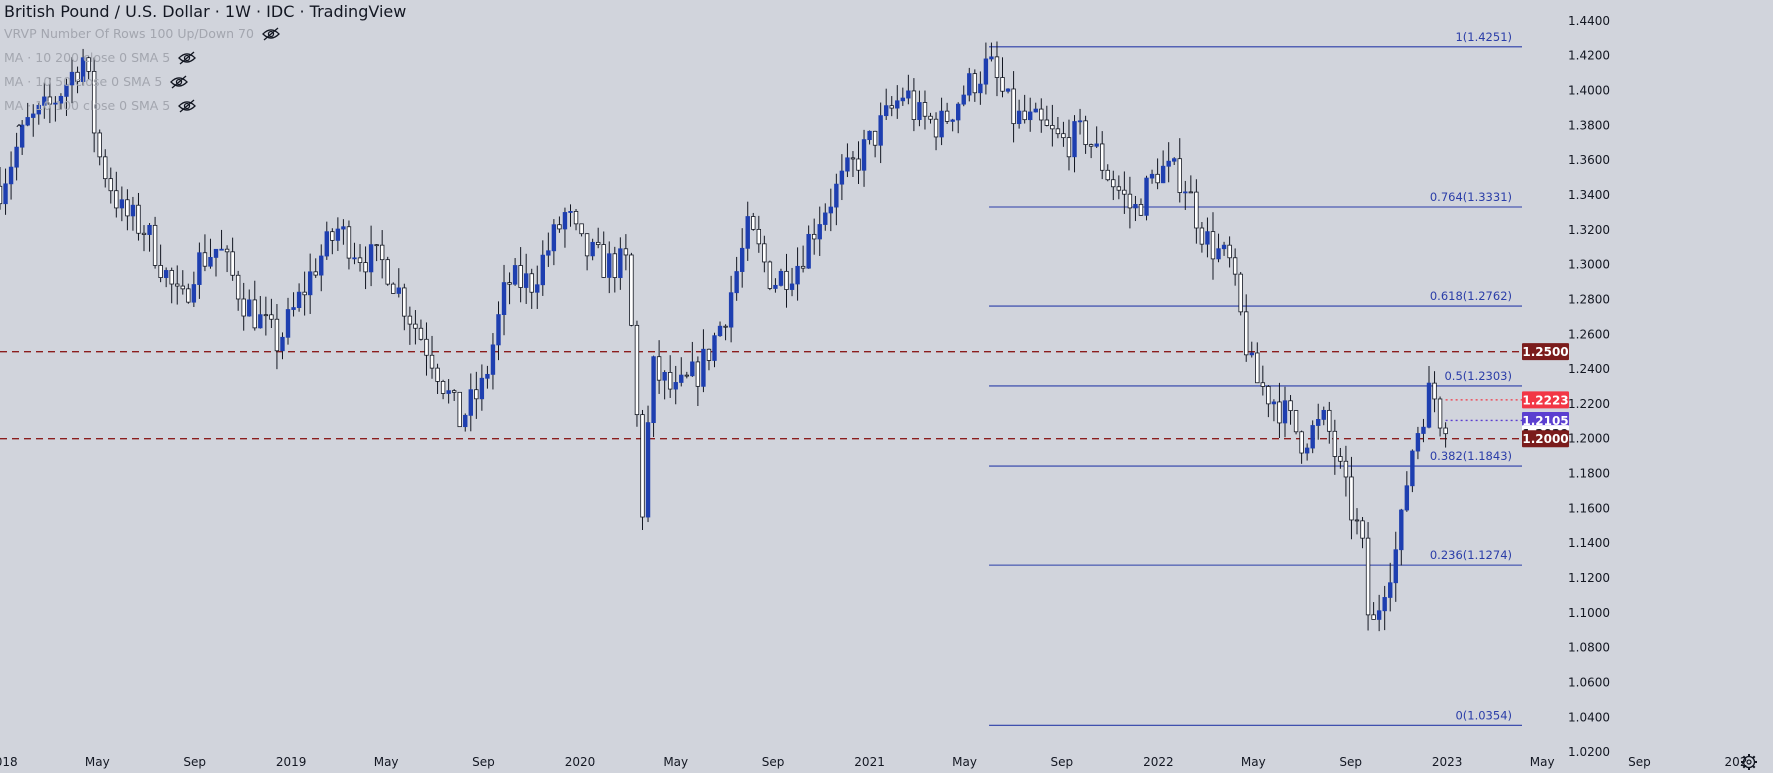  What do you see at coordinates (1589, 56) in the screenshot?
I see `price-tick-label: 1.4200` at bounding box center [1589, 56].